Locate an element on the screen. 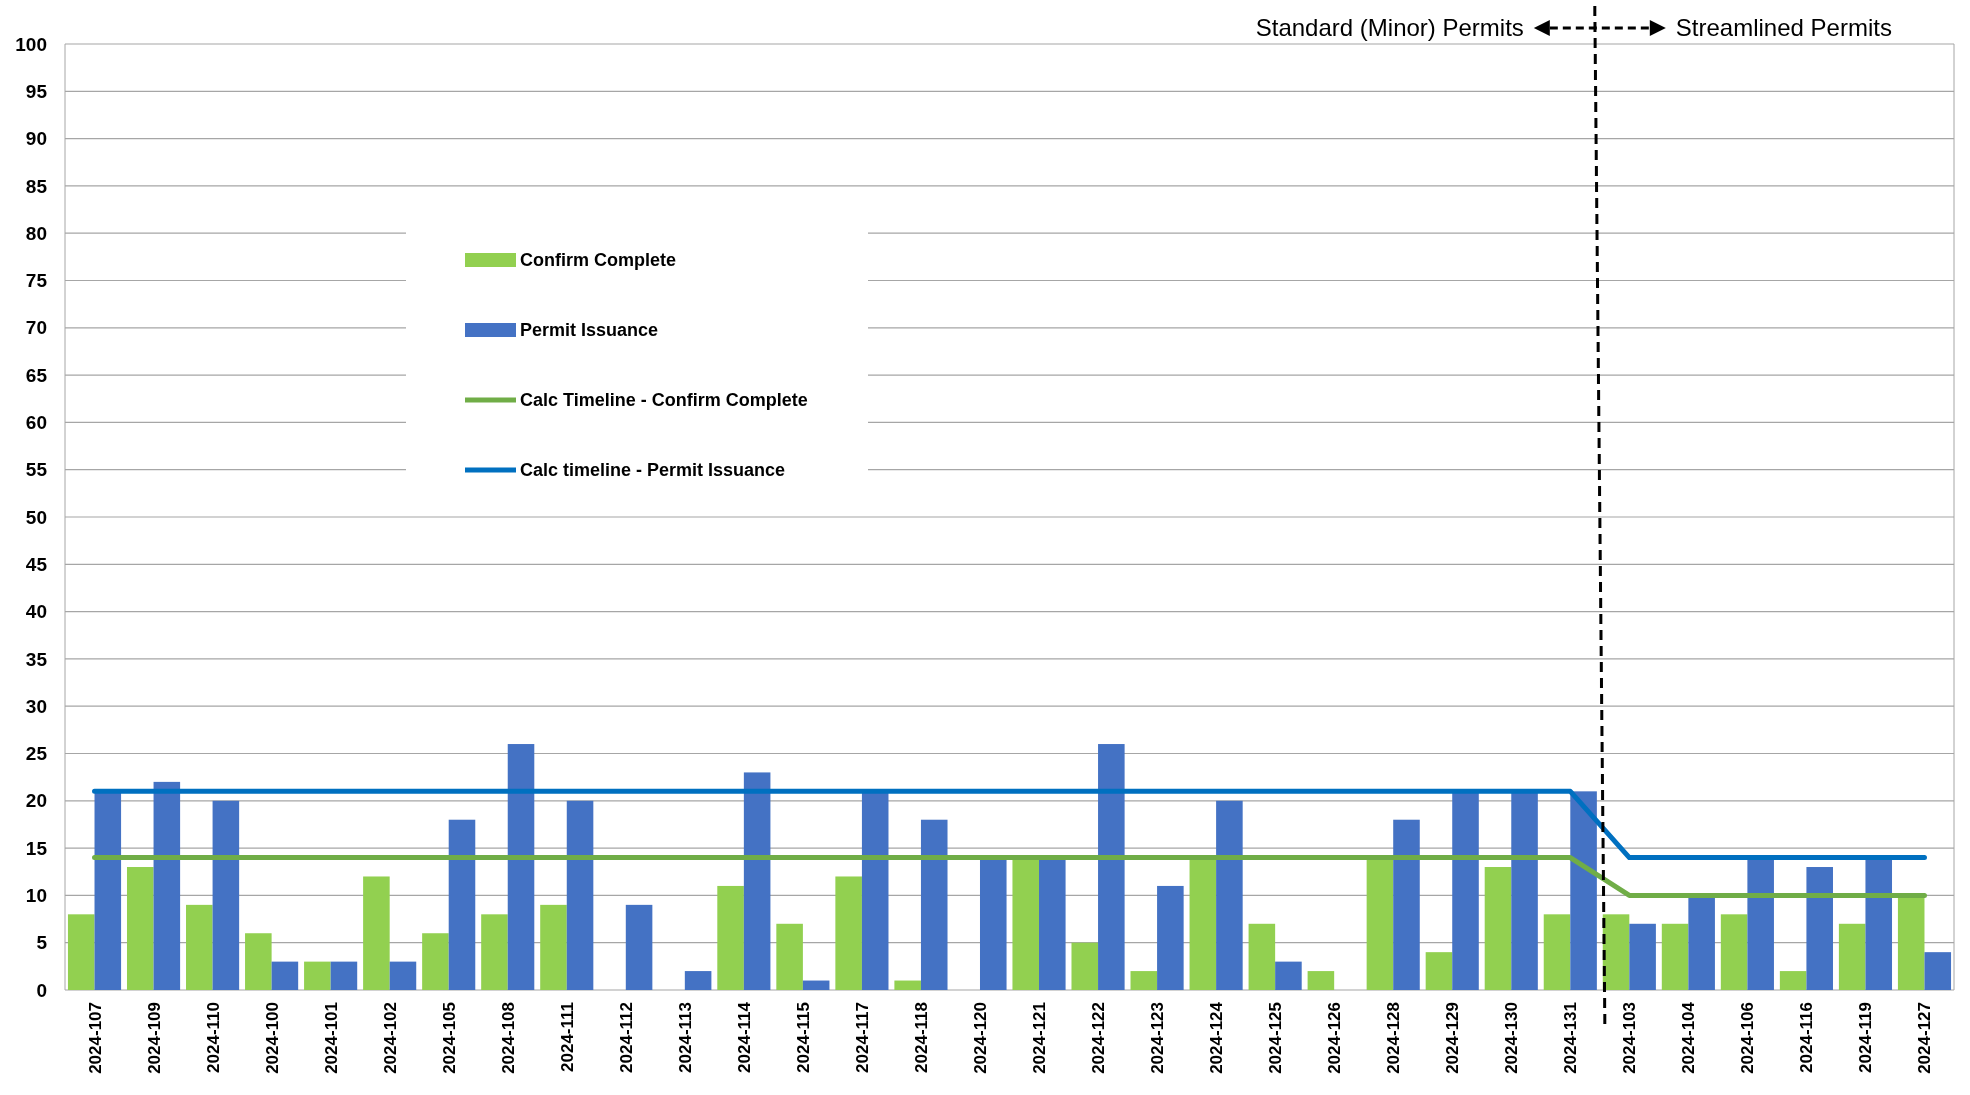  x-tick-label: 2024-101 is located at coordinates (331, 1038).